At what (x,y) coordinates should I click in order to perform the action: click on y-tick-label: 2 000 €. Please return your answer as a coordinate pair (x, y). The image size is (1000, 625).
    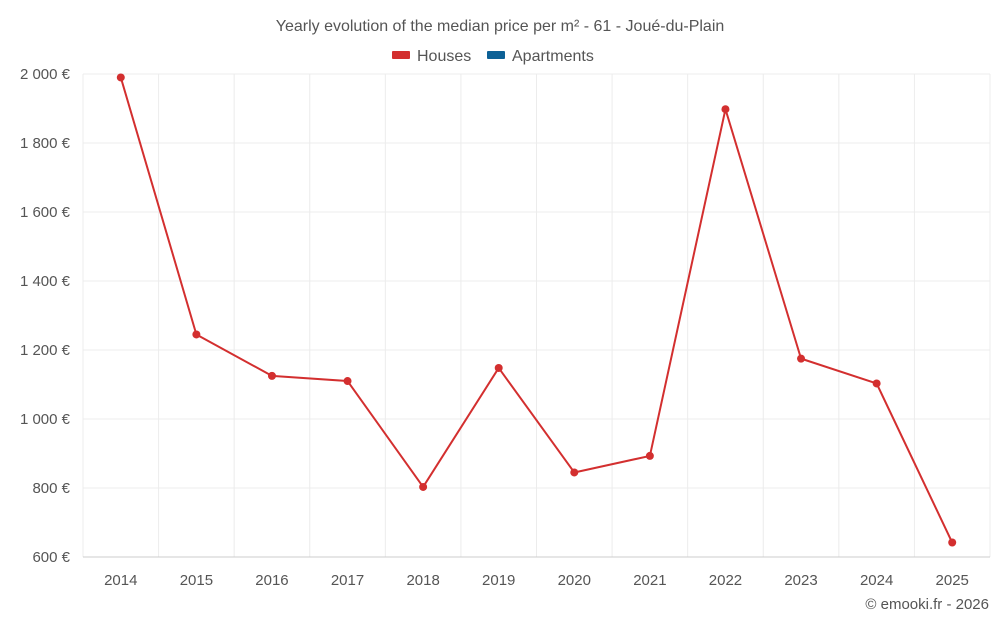
    Looking at the image, I should click on (45, 74).